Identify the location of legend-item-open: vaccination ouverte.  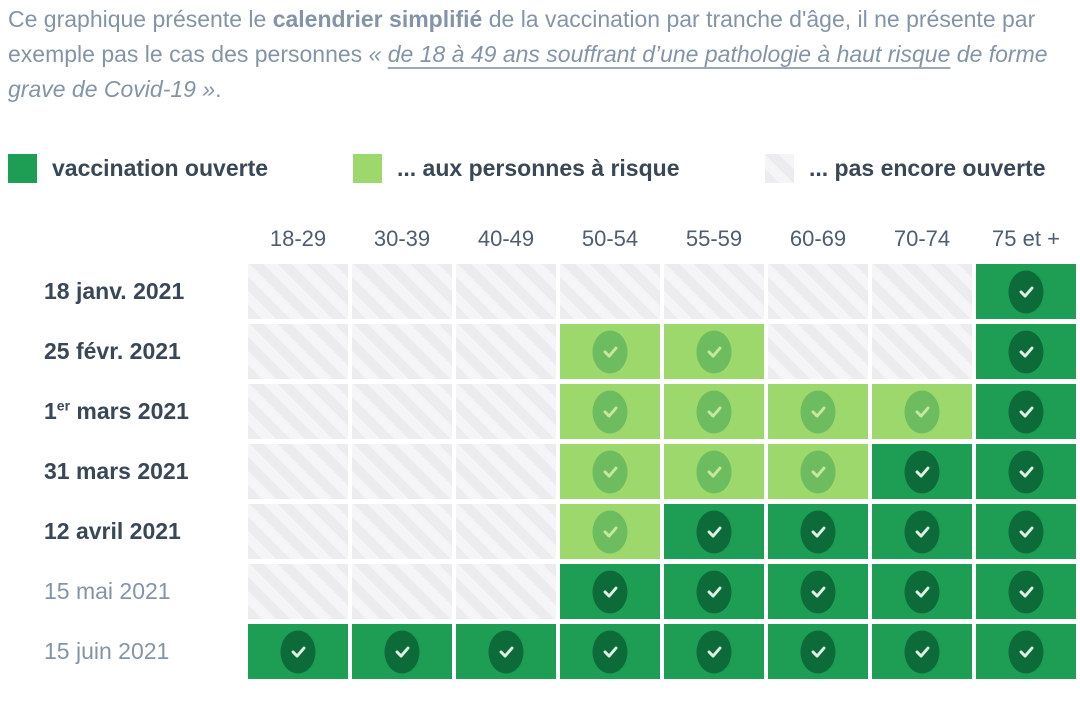
(138, 168).